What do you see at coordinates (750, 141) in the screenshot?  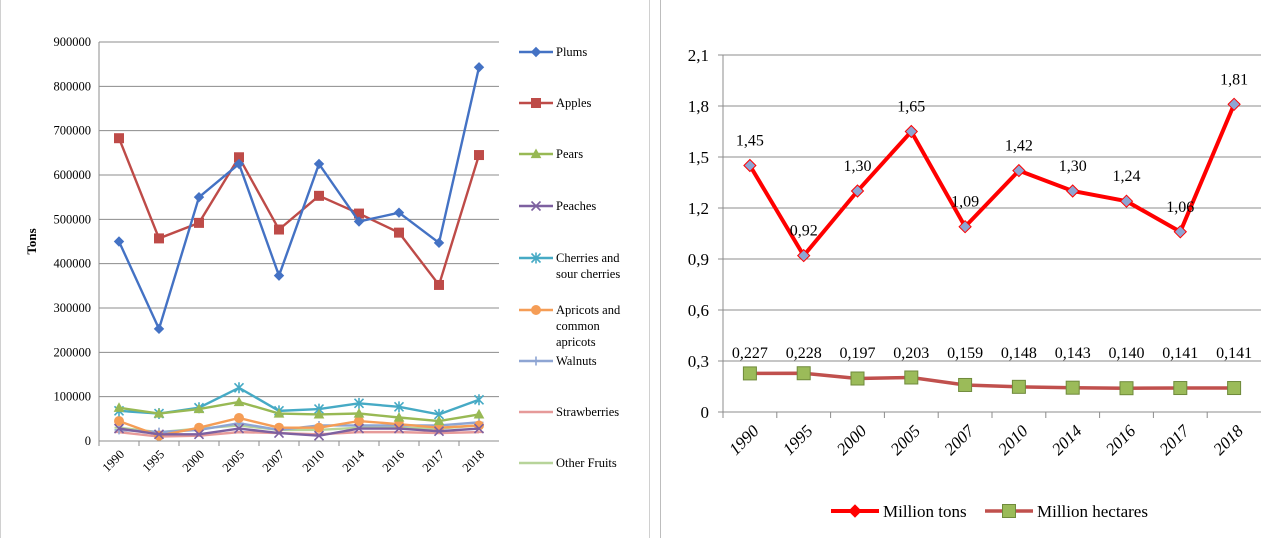 I see `data-label: 1,45` at bounding box center [750, 141].